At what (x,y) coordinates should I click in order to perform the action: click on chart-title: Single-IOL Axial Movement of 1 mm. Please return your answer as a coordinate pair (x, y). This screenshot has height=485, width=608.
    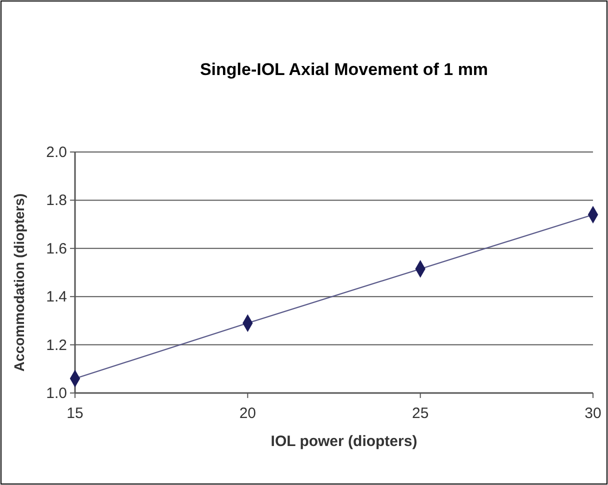
    Looking at the image, I should click on (344, 69).